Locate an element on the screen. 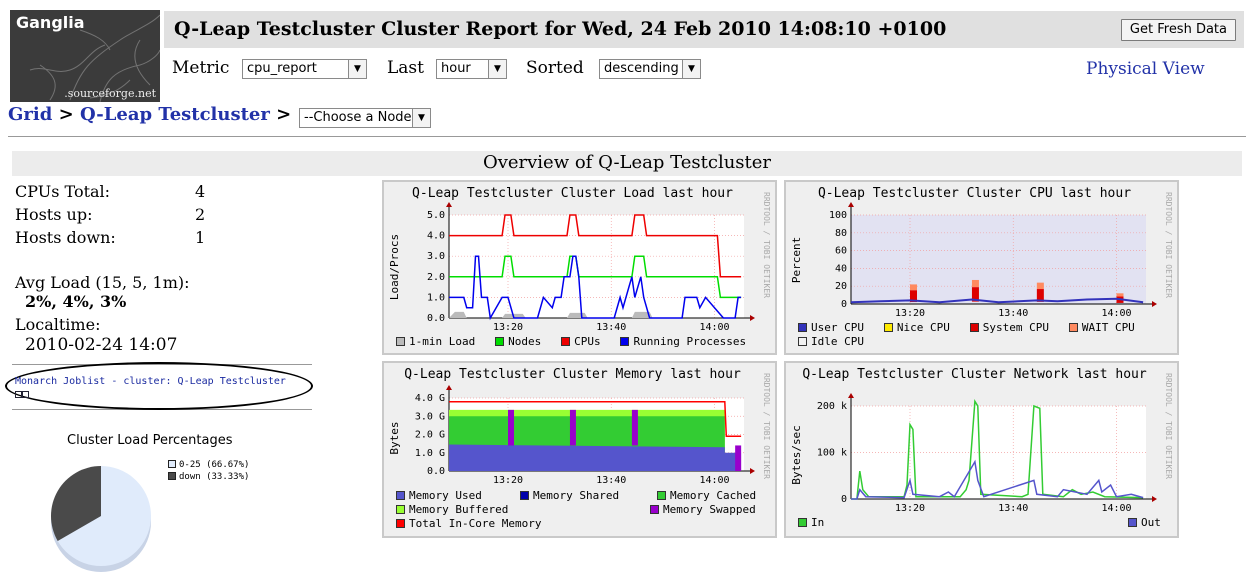 This screenshot has width=1252, height=584. legend-item: Running Processes is located at coordinates (683, 341).